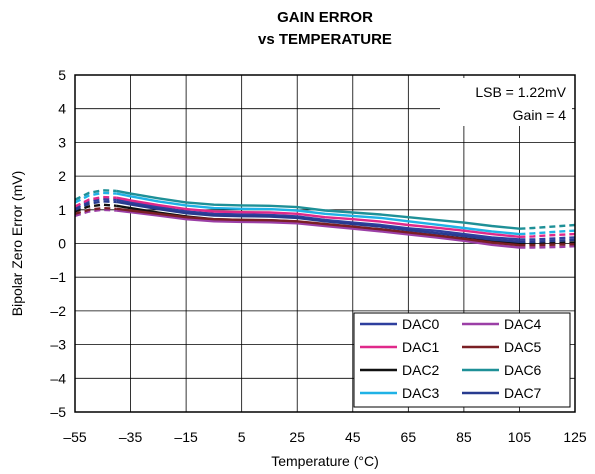  Describe the element at coordinates (523, 324) in the screenshot. I see `legend-dac4-label: DAC4` at that location.